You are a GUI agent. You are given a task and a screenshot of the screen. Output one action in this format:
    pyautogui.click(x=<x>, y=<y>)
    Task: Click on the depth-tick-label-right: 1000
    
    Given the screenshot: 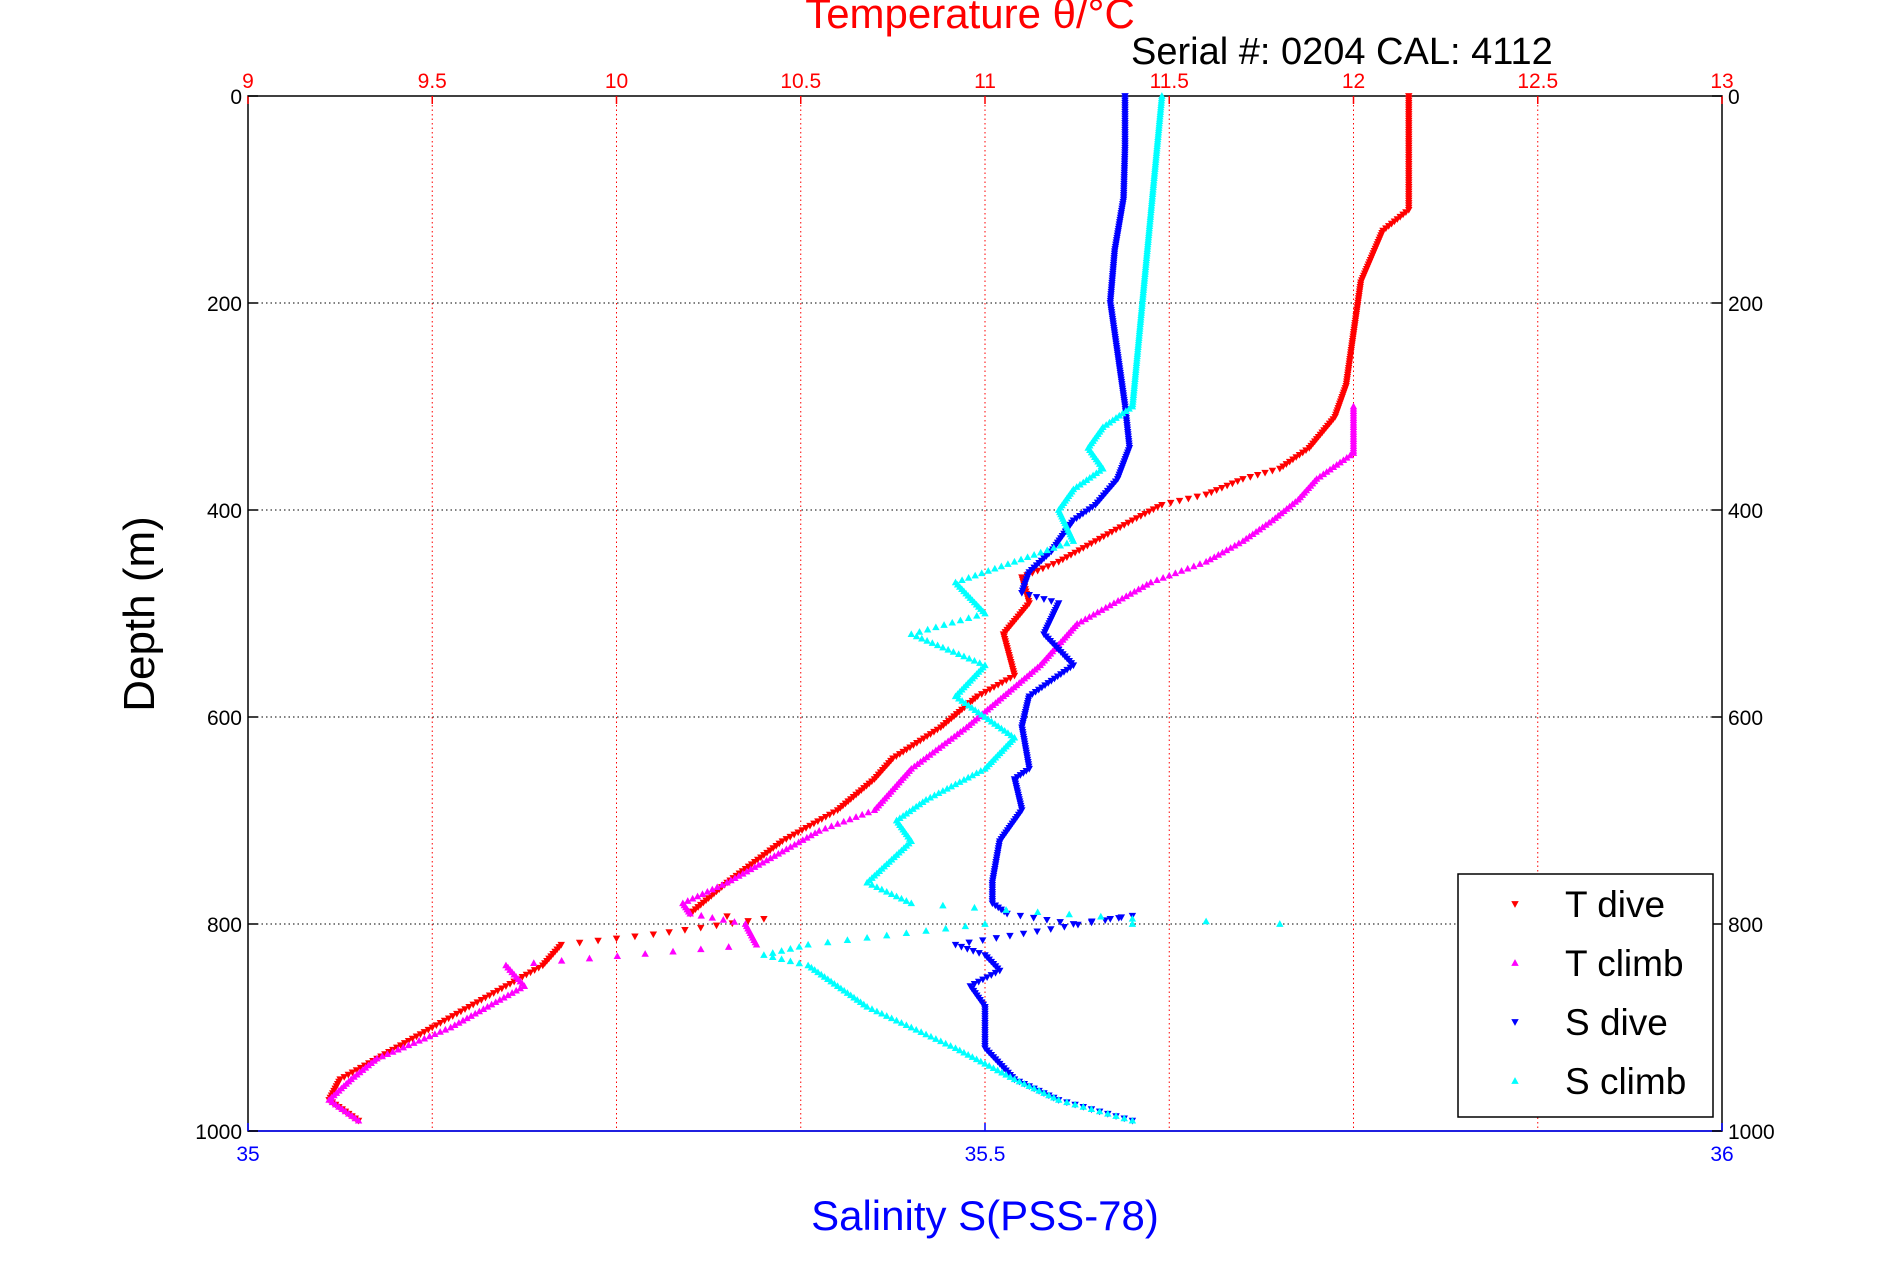 What is the action you would take?
    pyautogui.click(x=1751, y=1132)
    